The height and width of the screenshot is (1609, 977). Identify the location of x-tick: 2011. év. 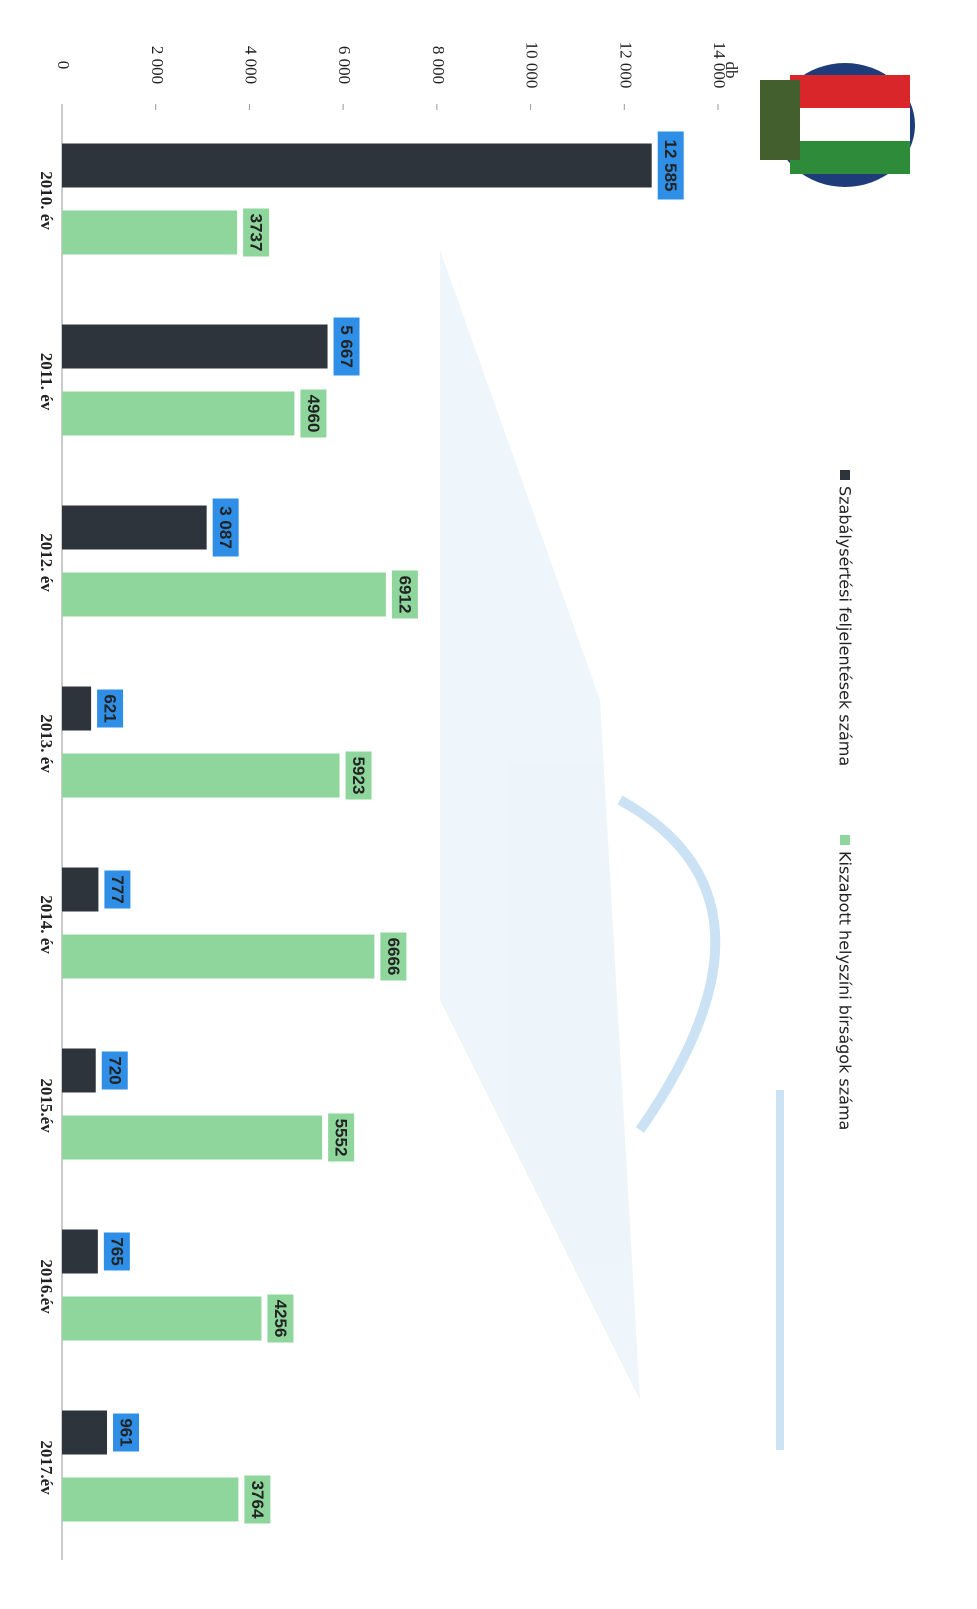
(46, 382).